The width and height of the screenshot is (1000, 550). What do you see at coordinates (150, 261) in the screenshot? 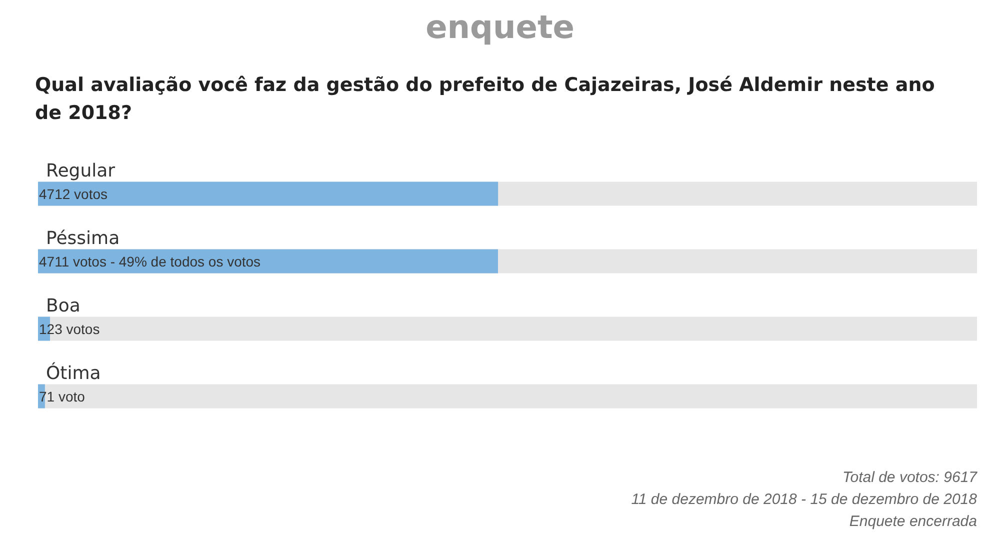
I see `data-label: 4711 votos - 49% de todos os votos` at bounding box center [150, 261].